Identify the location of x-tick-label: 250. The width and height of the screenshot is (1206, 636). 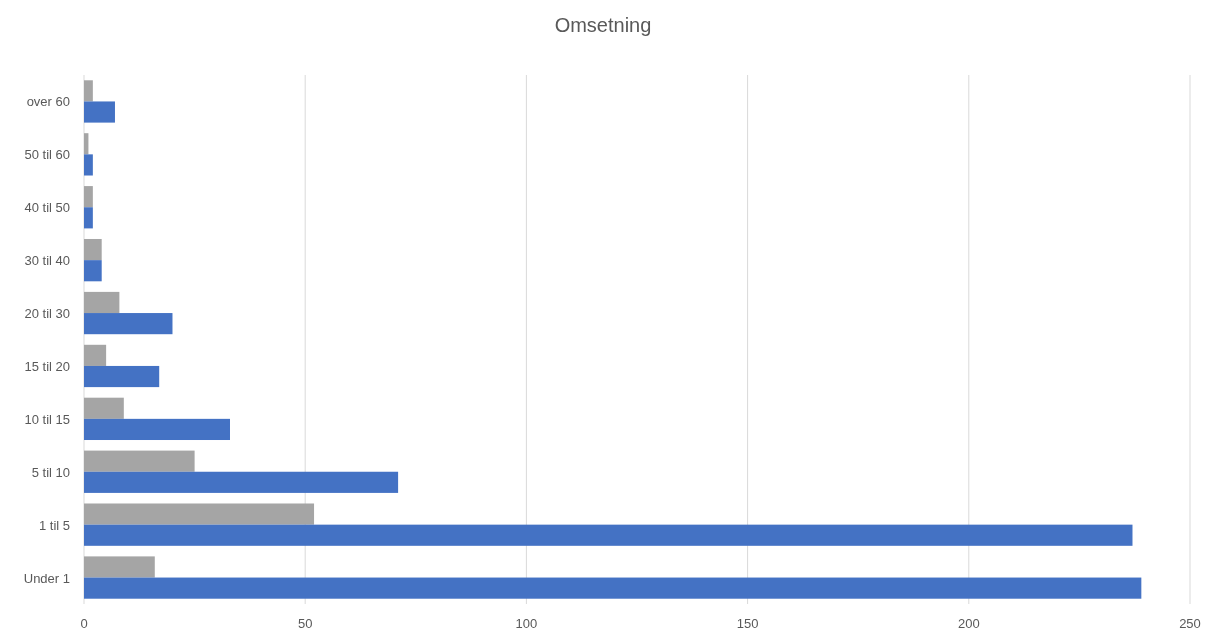
(1190, 623).